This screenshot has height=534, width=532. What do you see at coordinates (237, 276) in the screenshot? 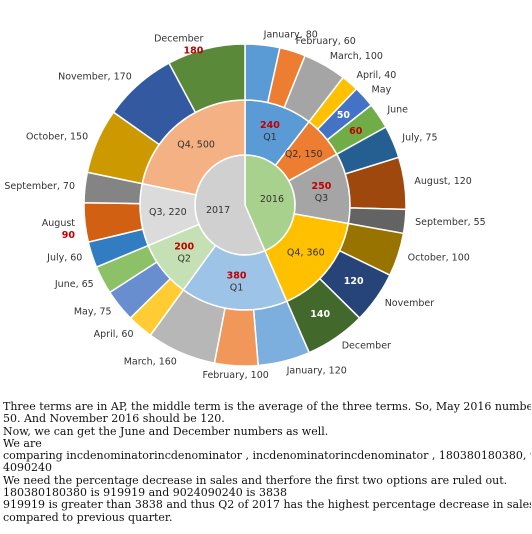
I see `quarter-value-label: 380` at bounding box center [237, 276].